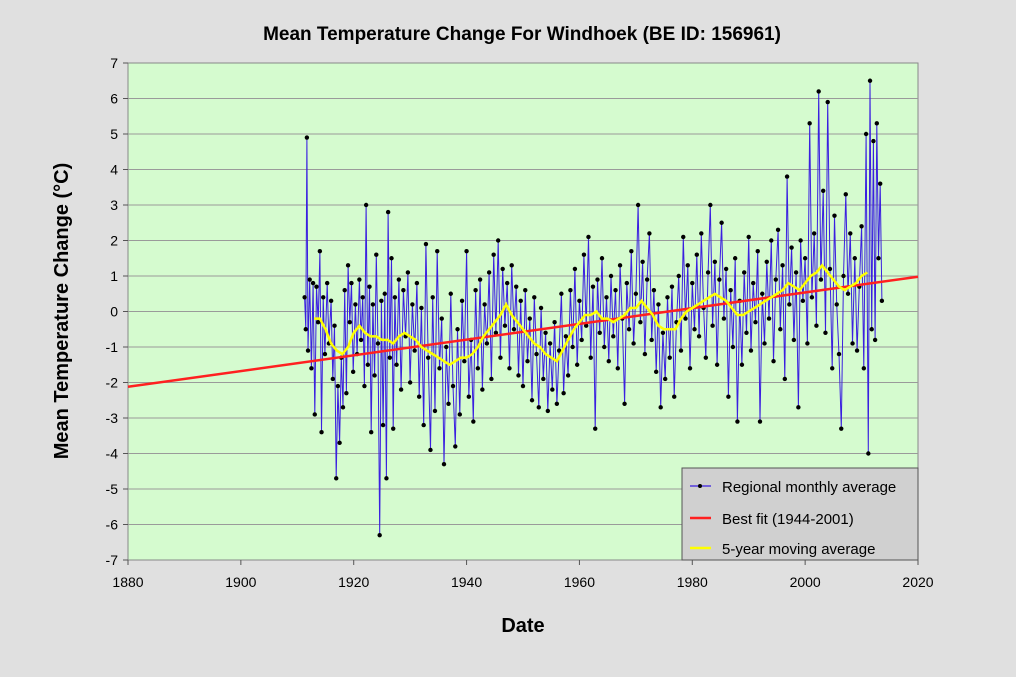  Describe the element at coordinates (917, 582) in the screenshot. I see `x-tick-label: 2020` at that location.